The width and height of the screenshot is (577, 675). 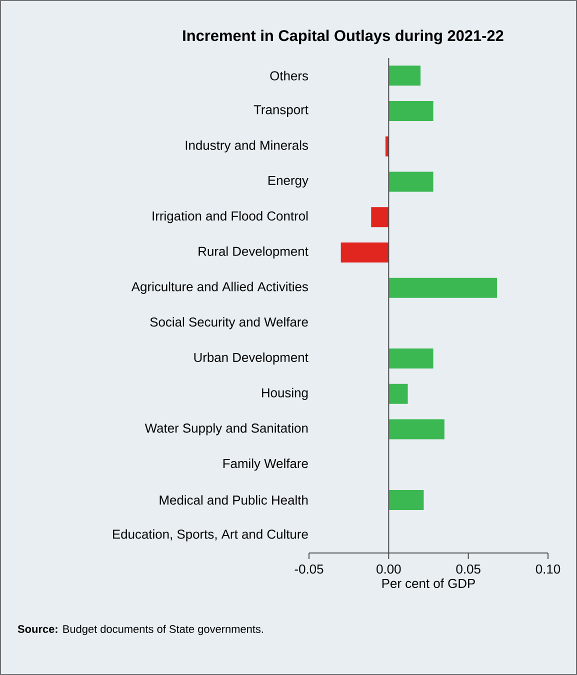 What do you see at coordinates (230, 217) in the screenshot?
I see `y-tick-label: Irrigation and Flood Control` at bounding box center [230, 217].